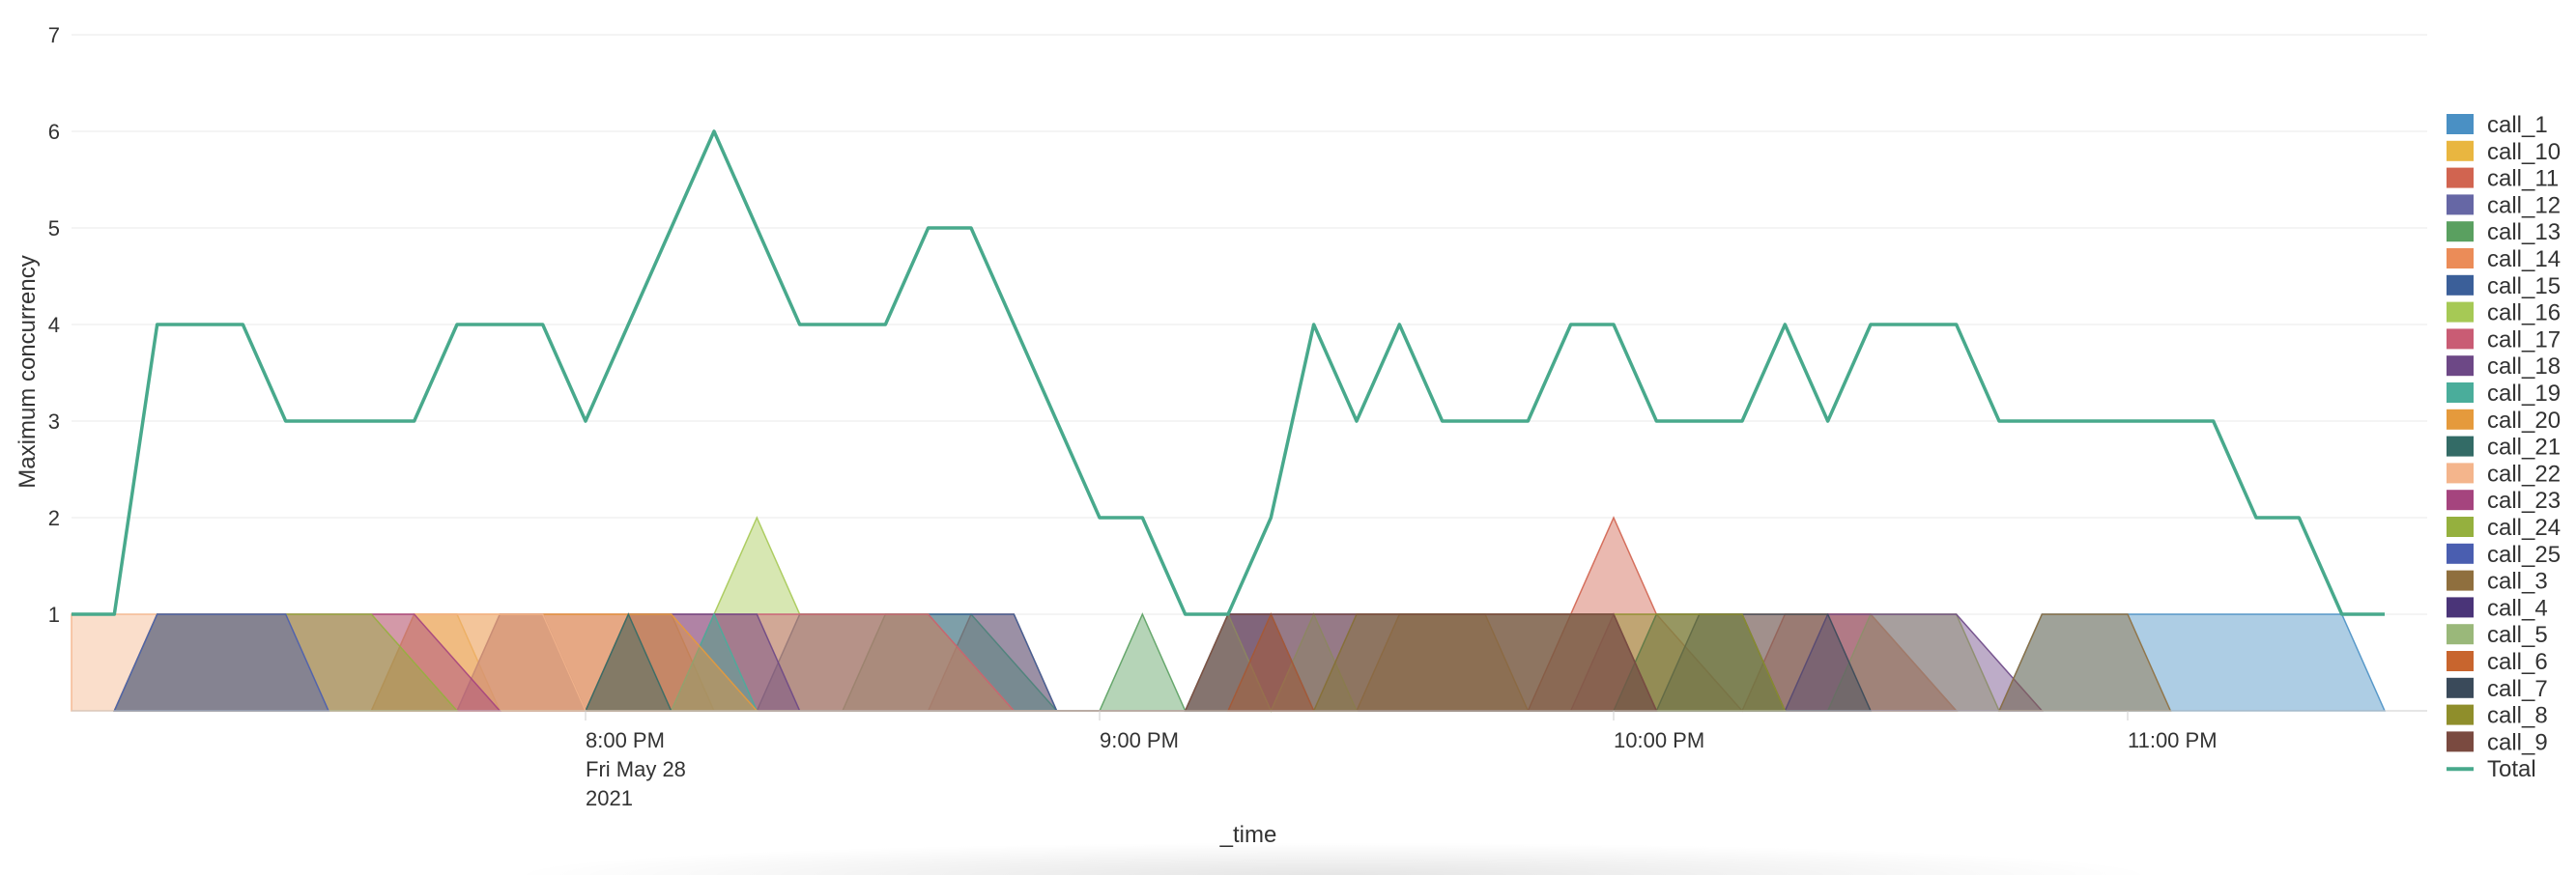 The image size is (2576, 875). I want to click on legend-label-call_17: call_17, so click(2524, 339).